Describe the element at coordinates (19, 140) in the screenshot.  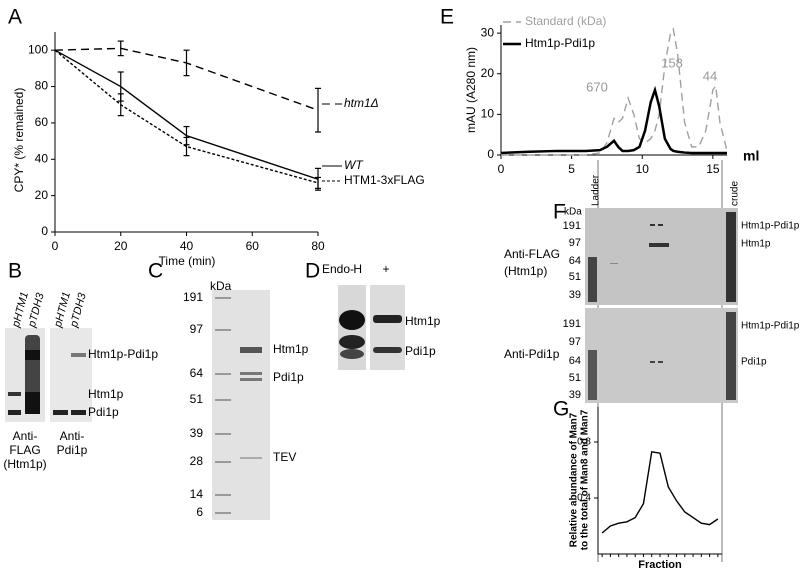
I see `y-axis-label: CPY* (% remained)` at that location.